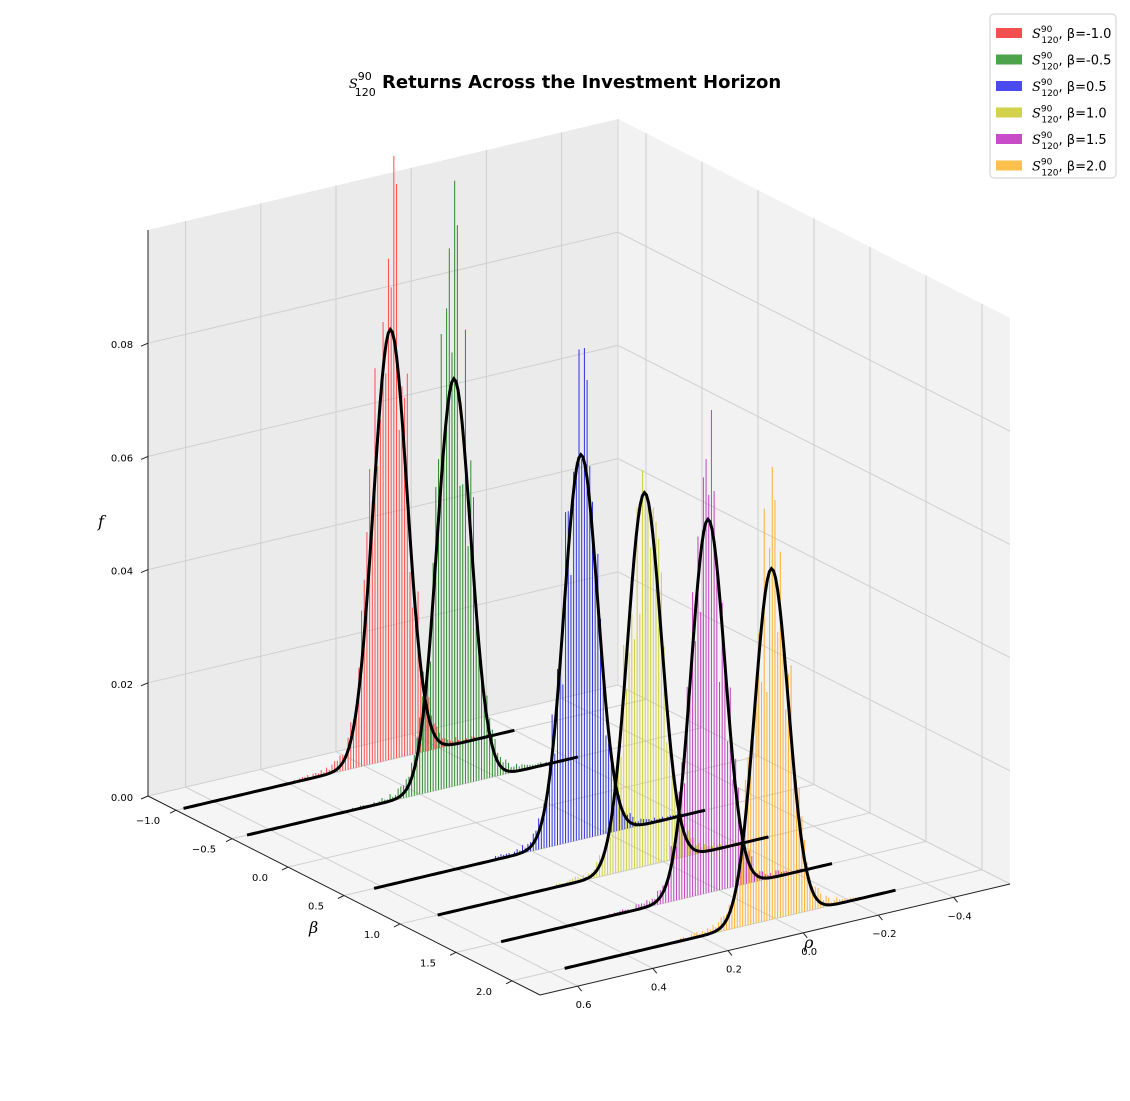 Image resolution: width=1130 pixels, height=1101 pixels. I want to click on legend-item: S90 120, β=1.5, so click(1051, 141).